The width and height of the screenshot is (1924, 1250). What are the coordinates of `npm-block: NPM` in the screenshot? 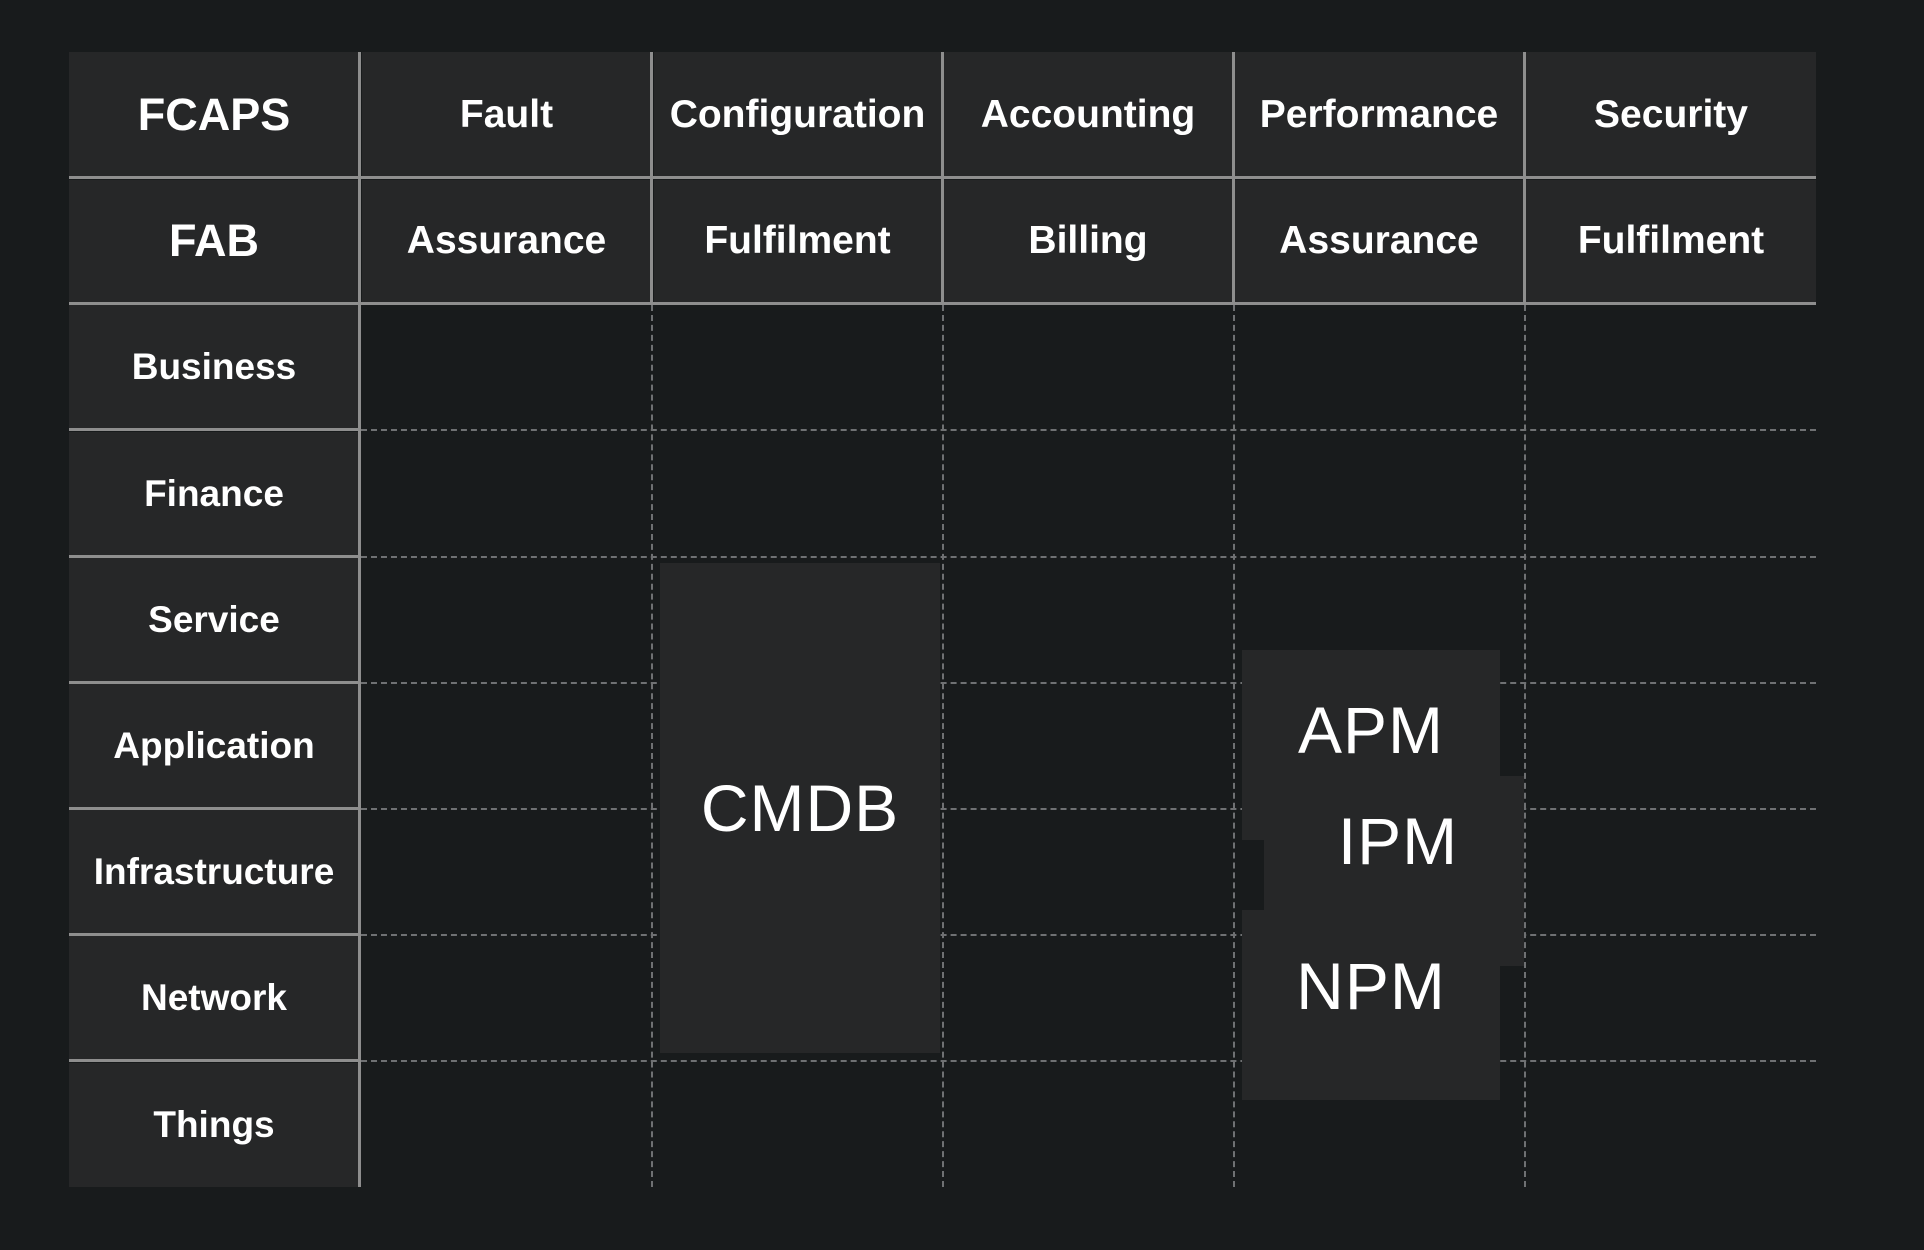 It's located at (1371, 1006).